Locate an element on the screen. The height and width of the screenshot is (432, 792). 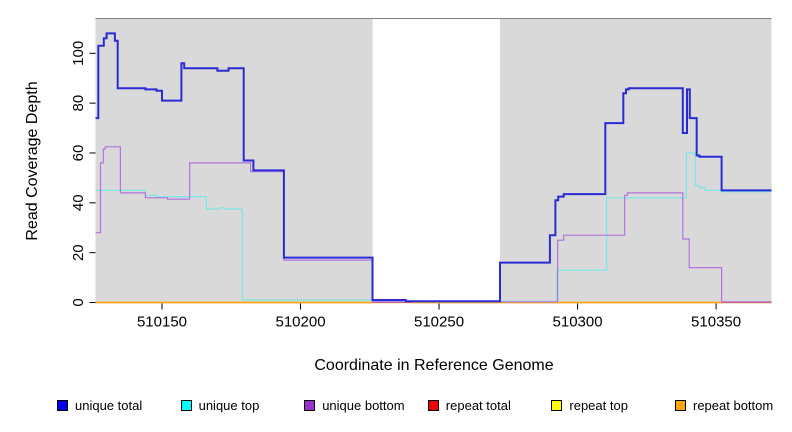
legend-swatch-repeat-total is located at coordinates (433, 405).